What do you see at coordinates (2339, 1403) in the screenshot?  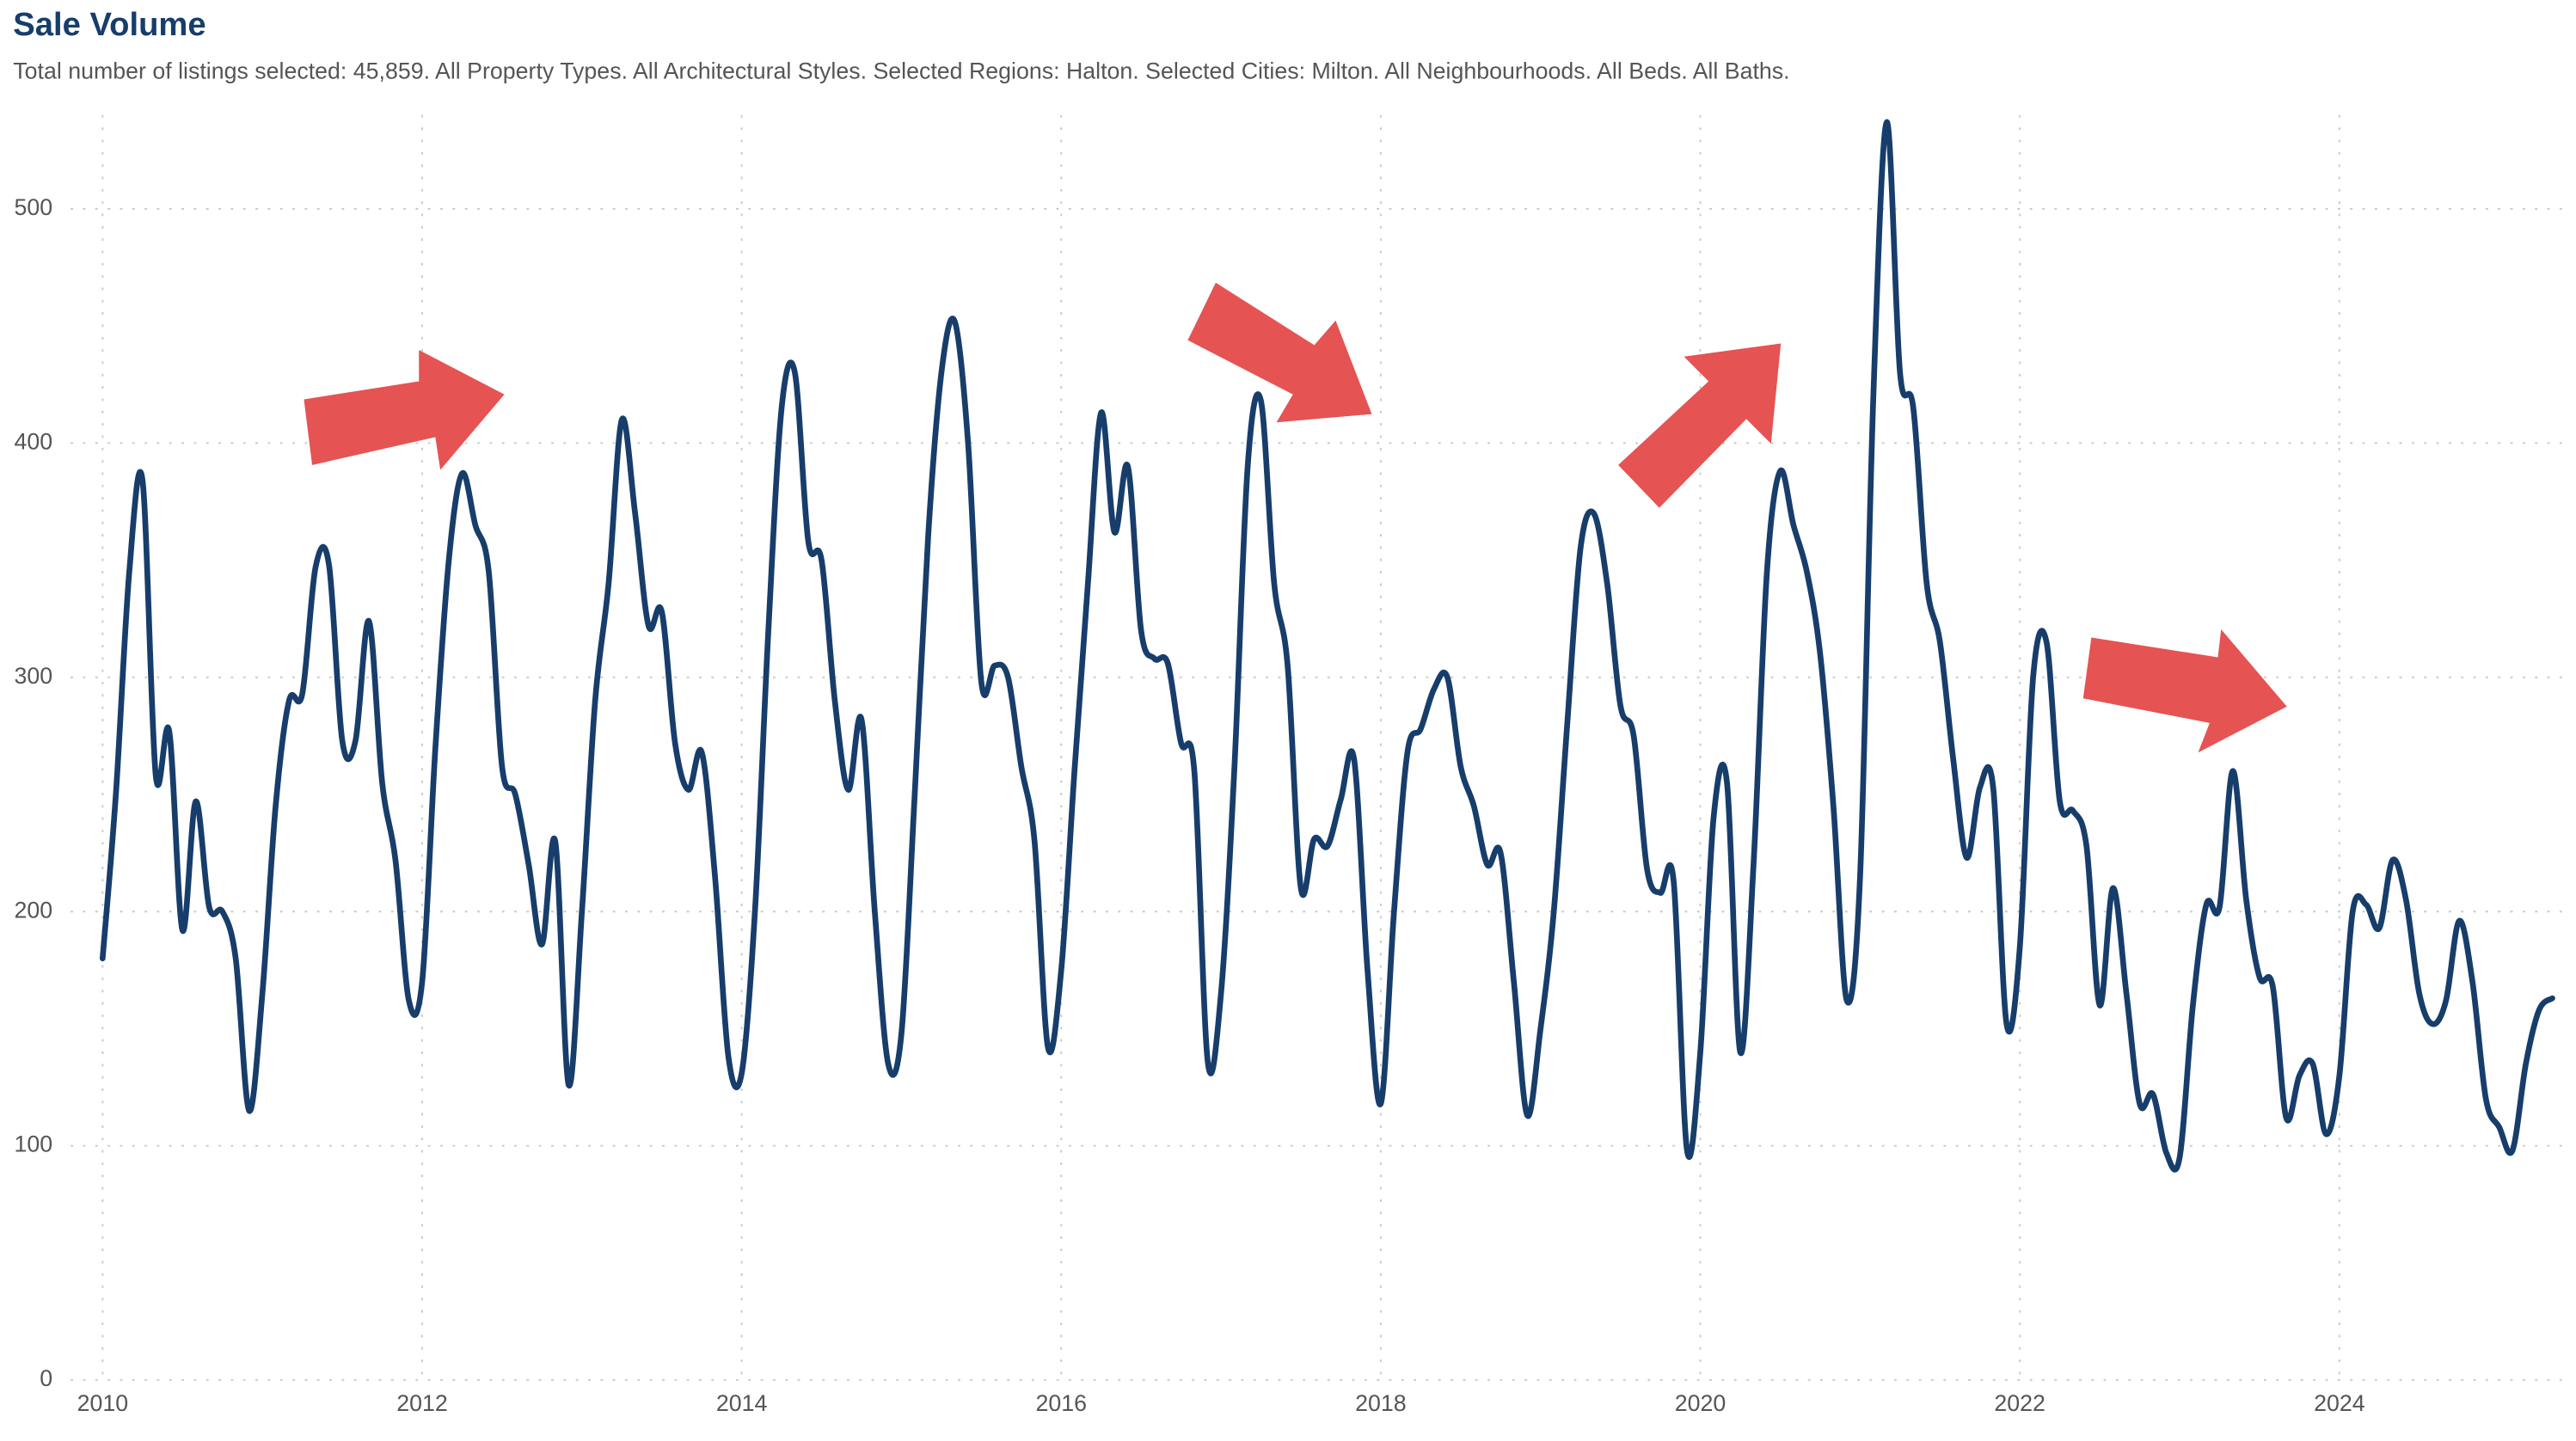 I see `x-tick-label: 2024` at bounding box center [2339, 1403].